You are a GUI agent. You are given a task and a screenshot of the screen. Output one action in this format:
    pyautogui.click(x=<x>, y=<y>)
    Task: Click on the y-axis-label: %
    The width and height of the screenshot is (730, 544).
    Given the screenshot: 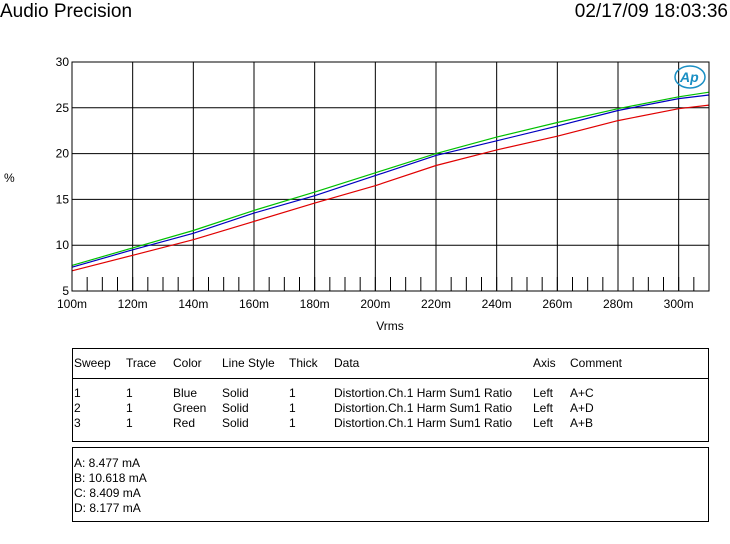 What is the action you would take?
    pyautogui.click(x=9, y=178)
    